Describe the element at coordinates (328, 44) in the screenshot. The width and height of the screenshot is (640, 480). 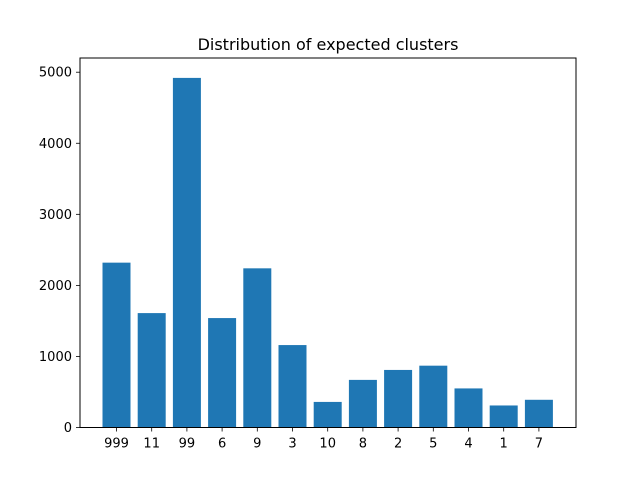
I see `chart-title: Distribution of expected clusters` at that location.